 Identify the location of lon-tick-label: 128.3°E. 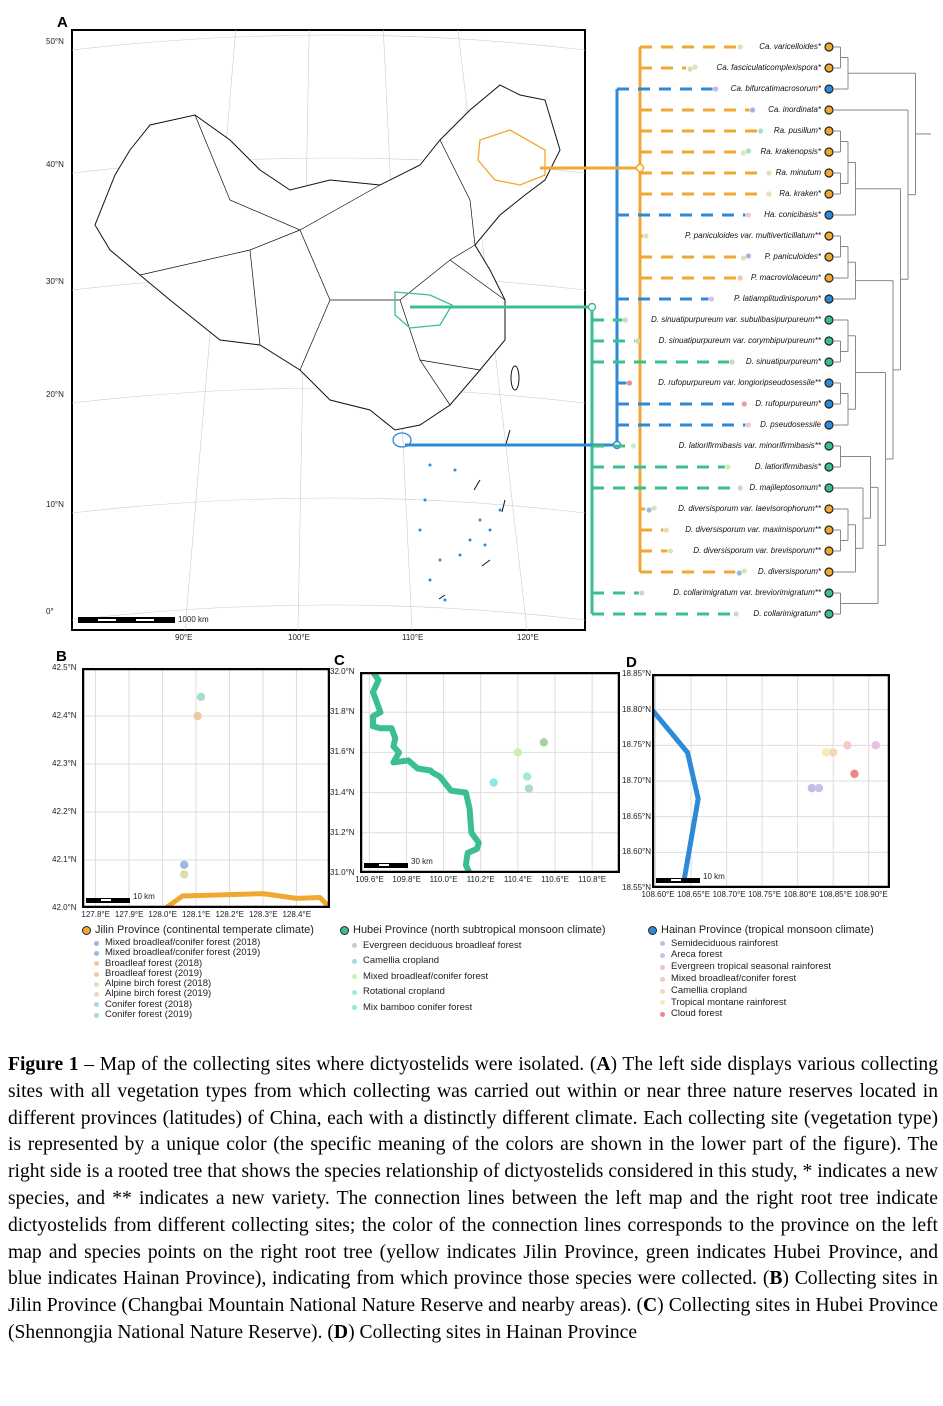
(263, 914).